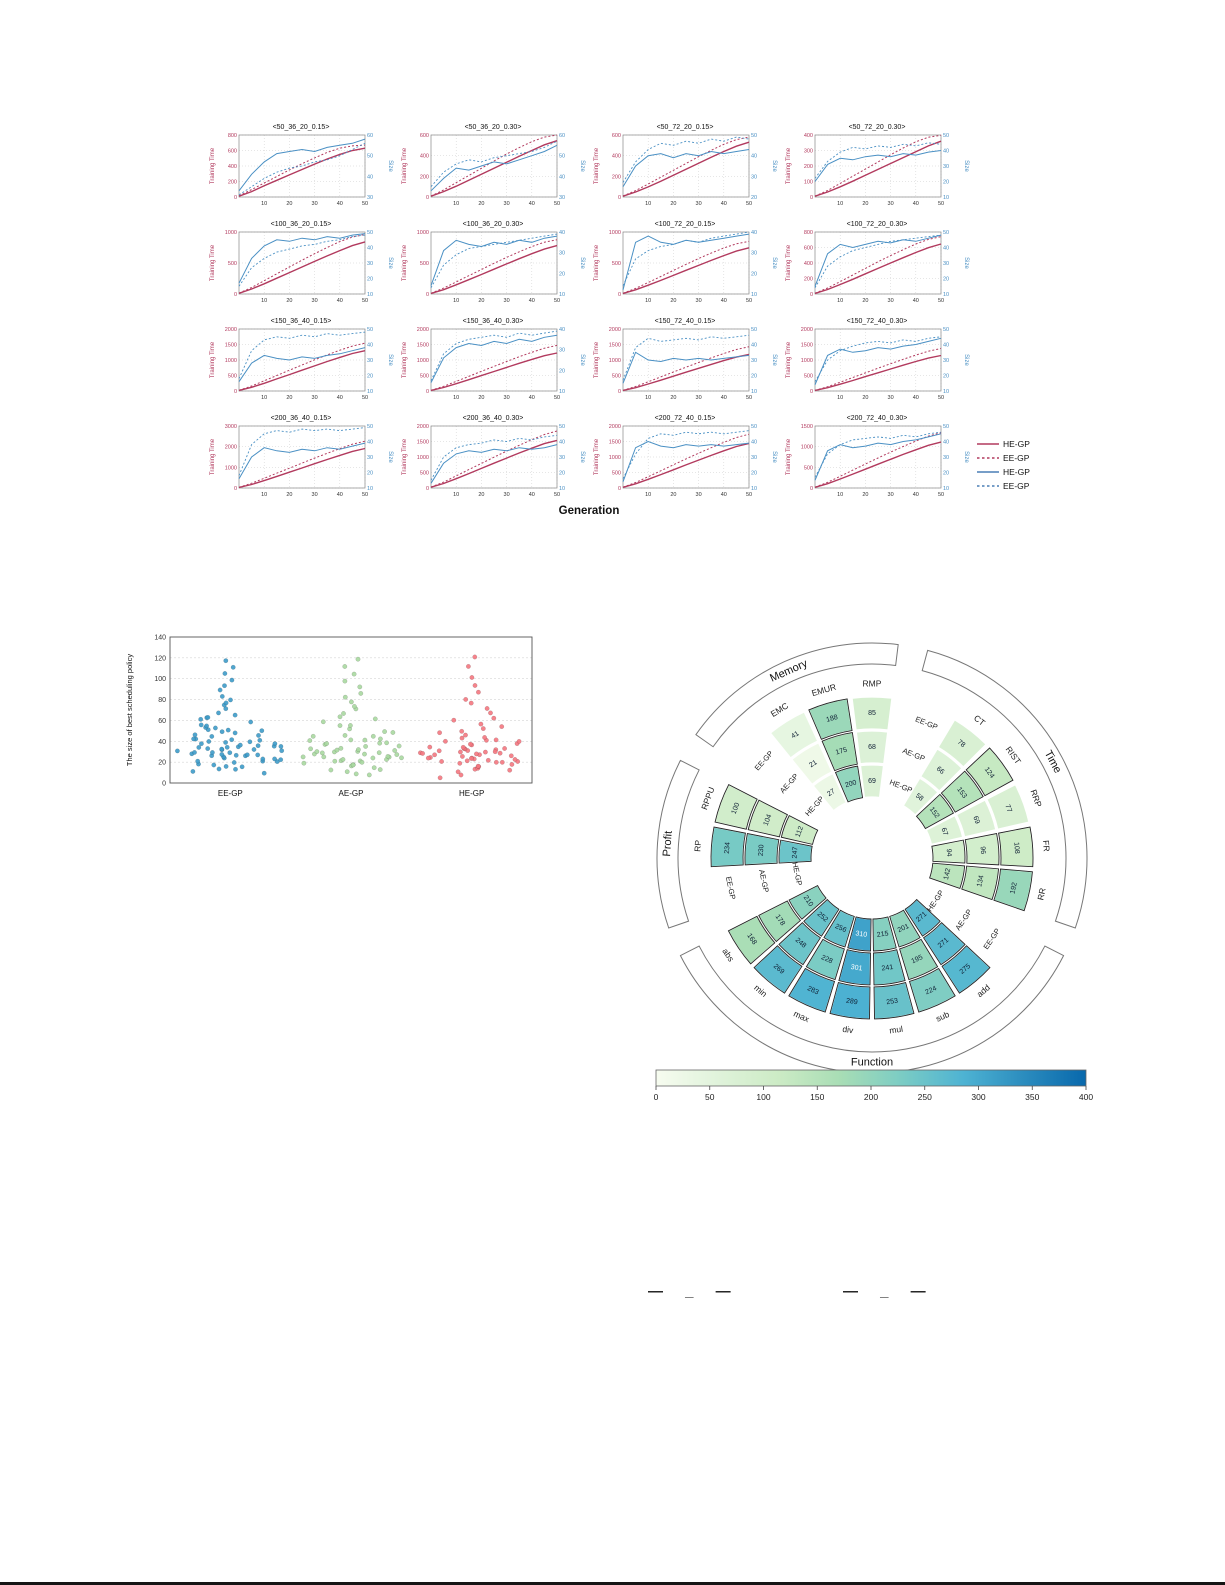 The image size is (1225, 1585). Describe the element at coordinates (760, 990) in the screenshot. I see `heatmap-text: min` at that location.